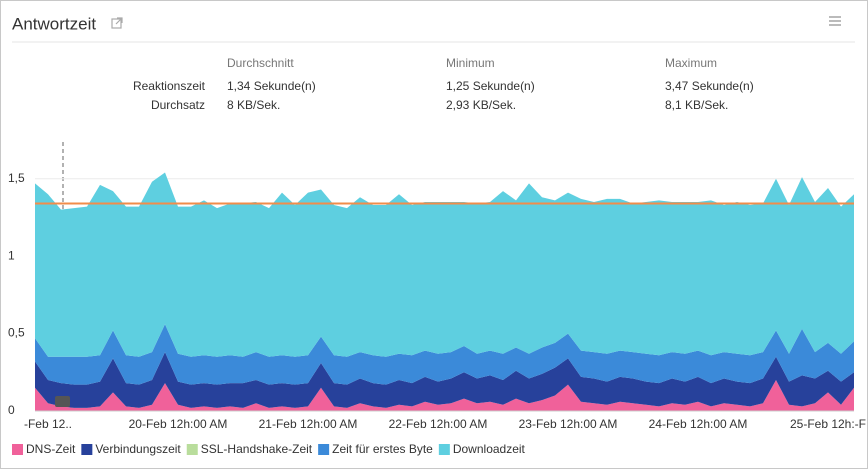  What do you see at coordinates (253, 105) in the screenshot?
I see `stat-value: 8 KB/Sek.` at bounding box center [253, 105].